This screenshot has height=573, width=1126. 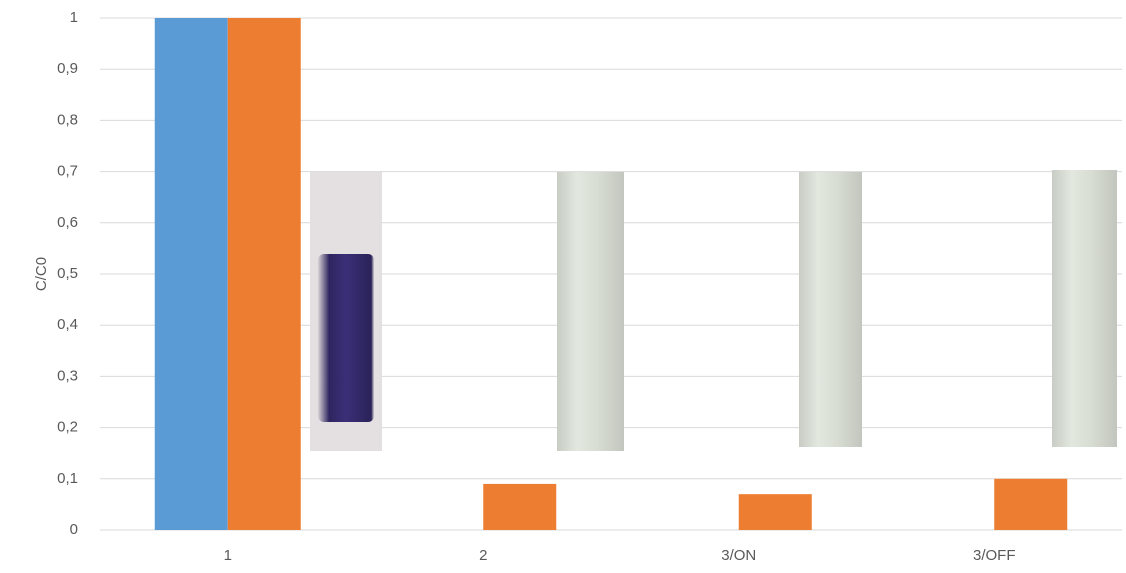 What do you see at coordinates (67, 427) in the screenshot?
I see `y-tick-label: 0,2` at bounding box center [67, 427].